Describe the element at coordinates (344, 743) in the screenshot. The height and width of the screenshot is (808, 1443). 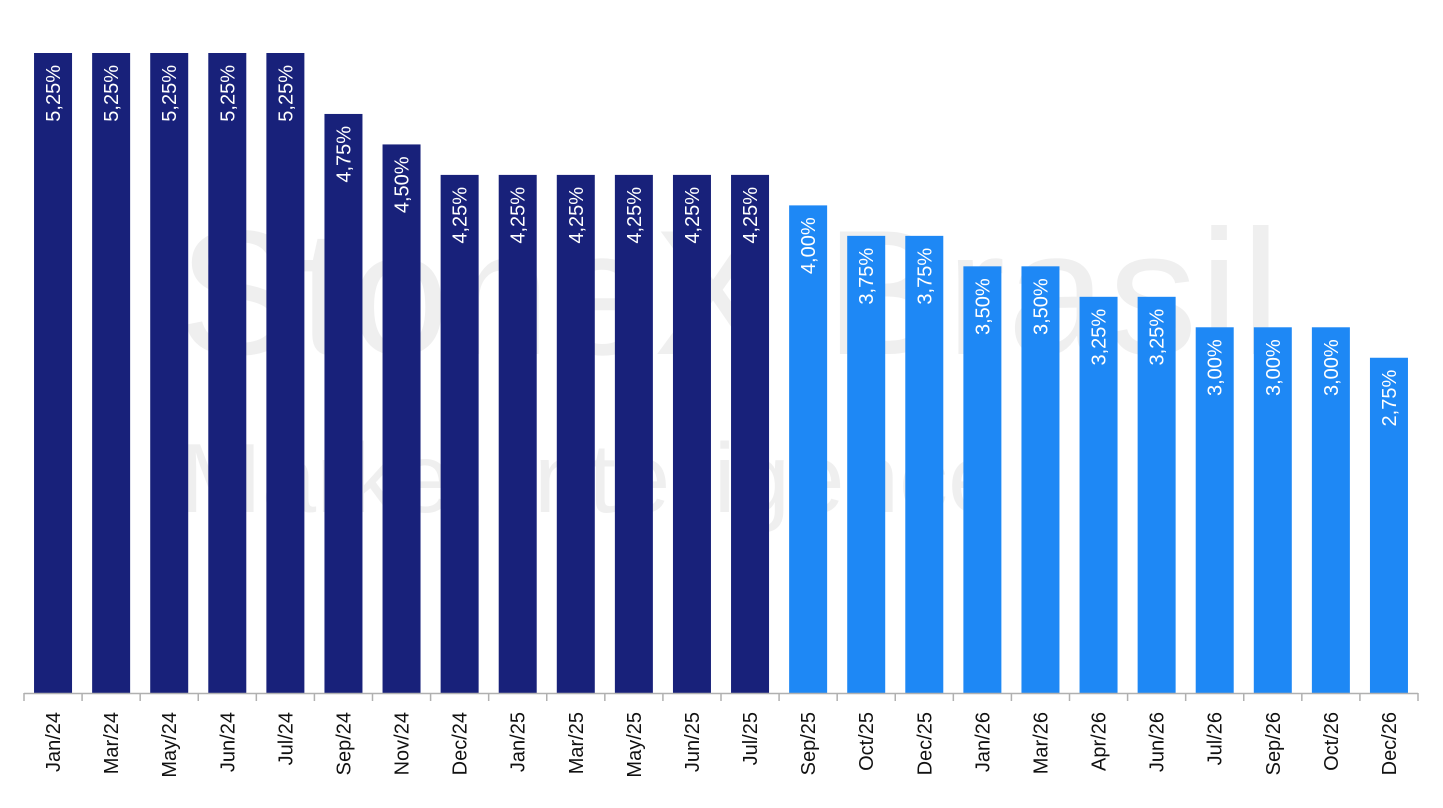
I see `x-tick-label: Sep/24` at that location.